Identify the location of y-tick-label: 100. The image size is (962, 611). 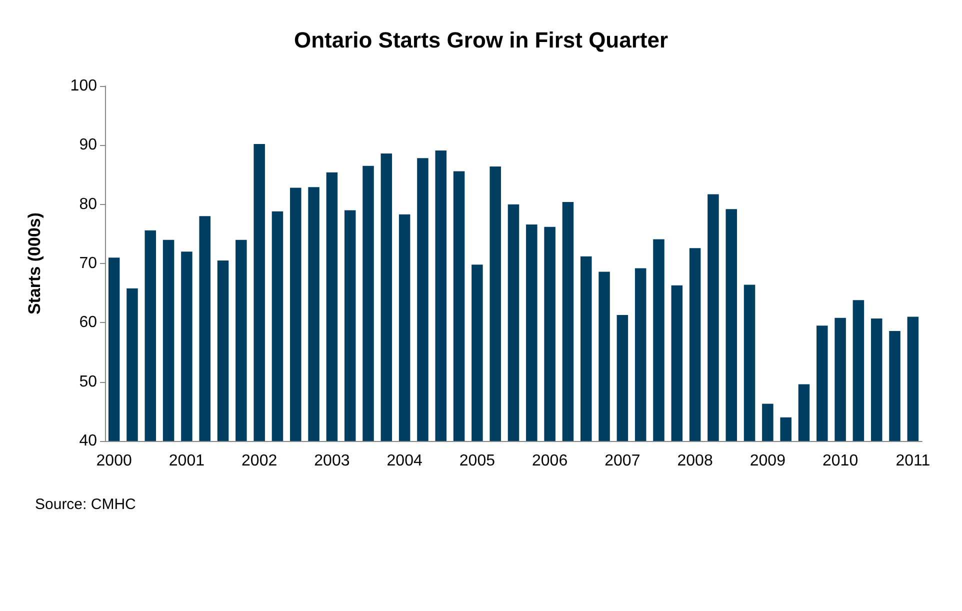
(84, 86).